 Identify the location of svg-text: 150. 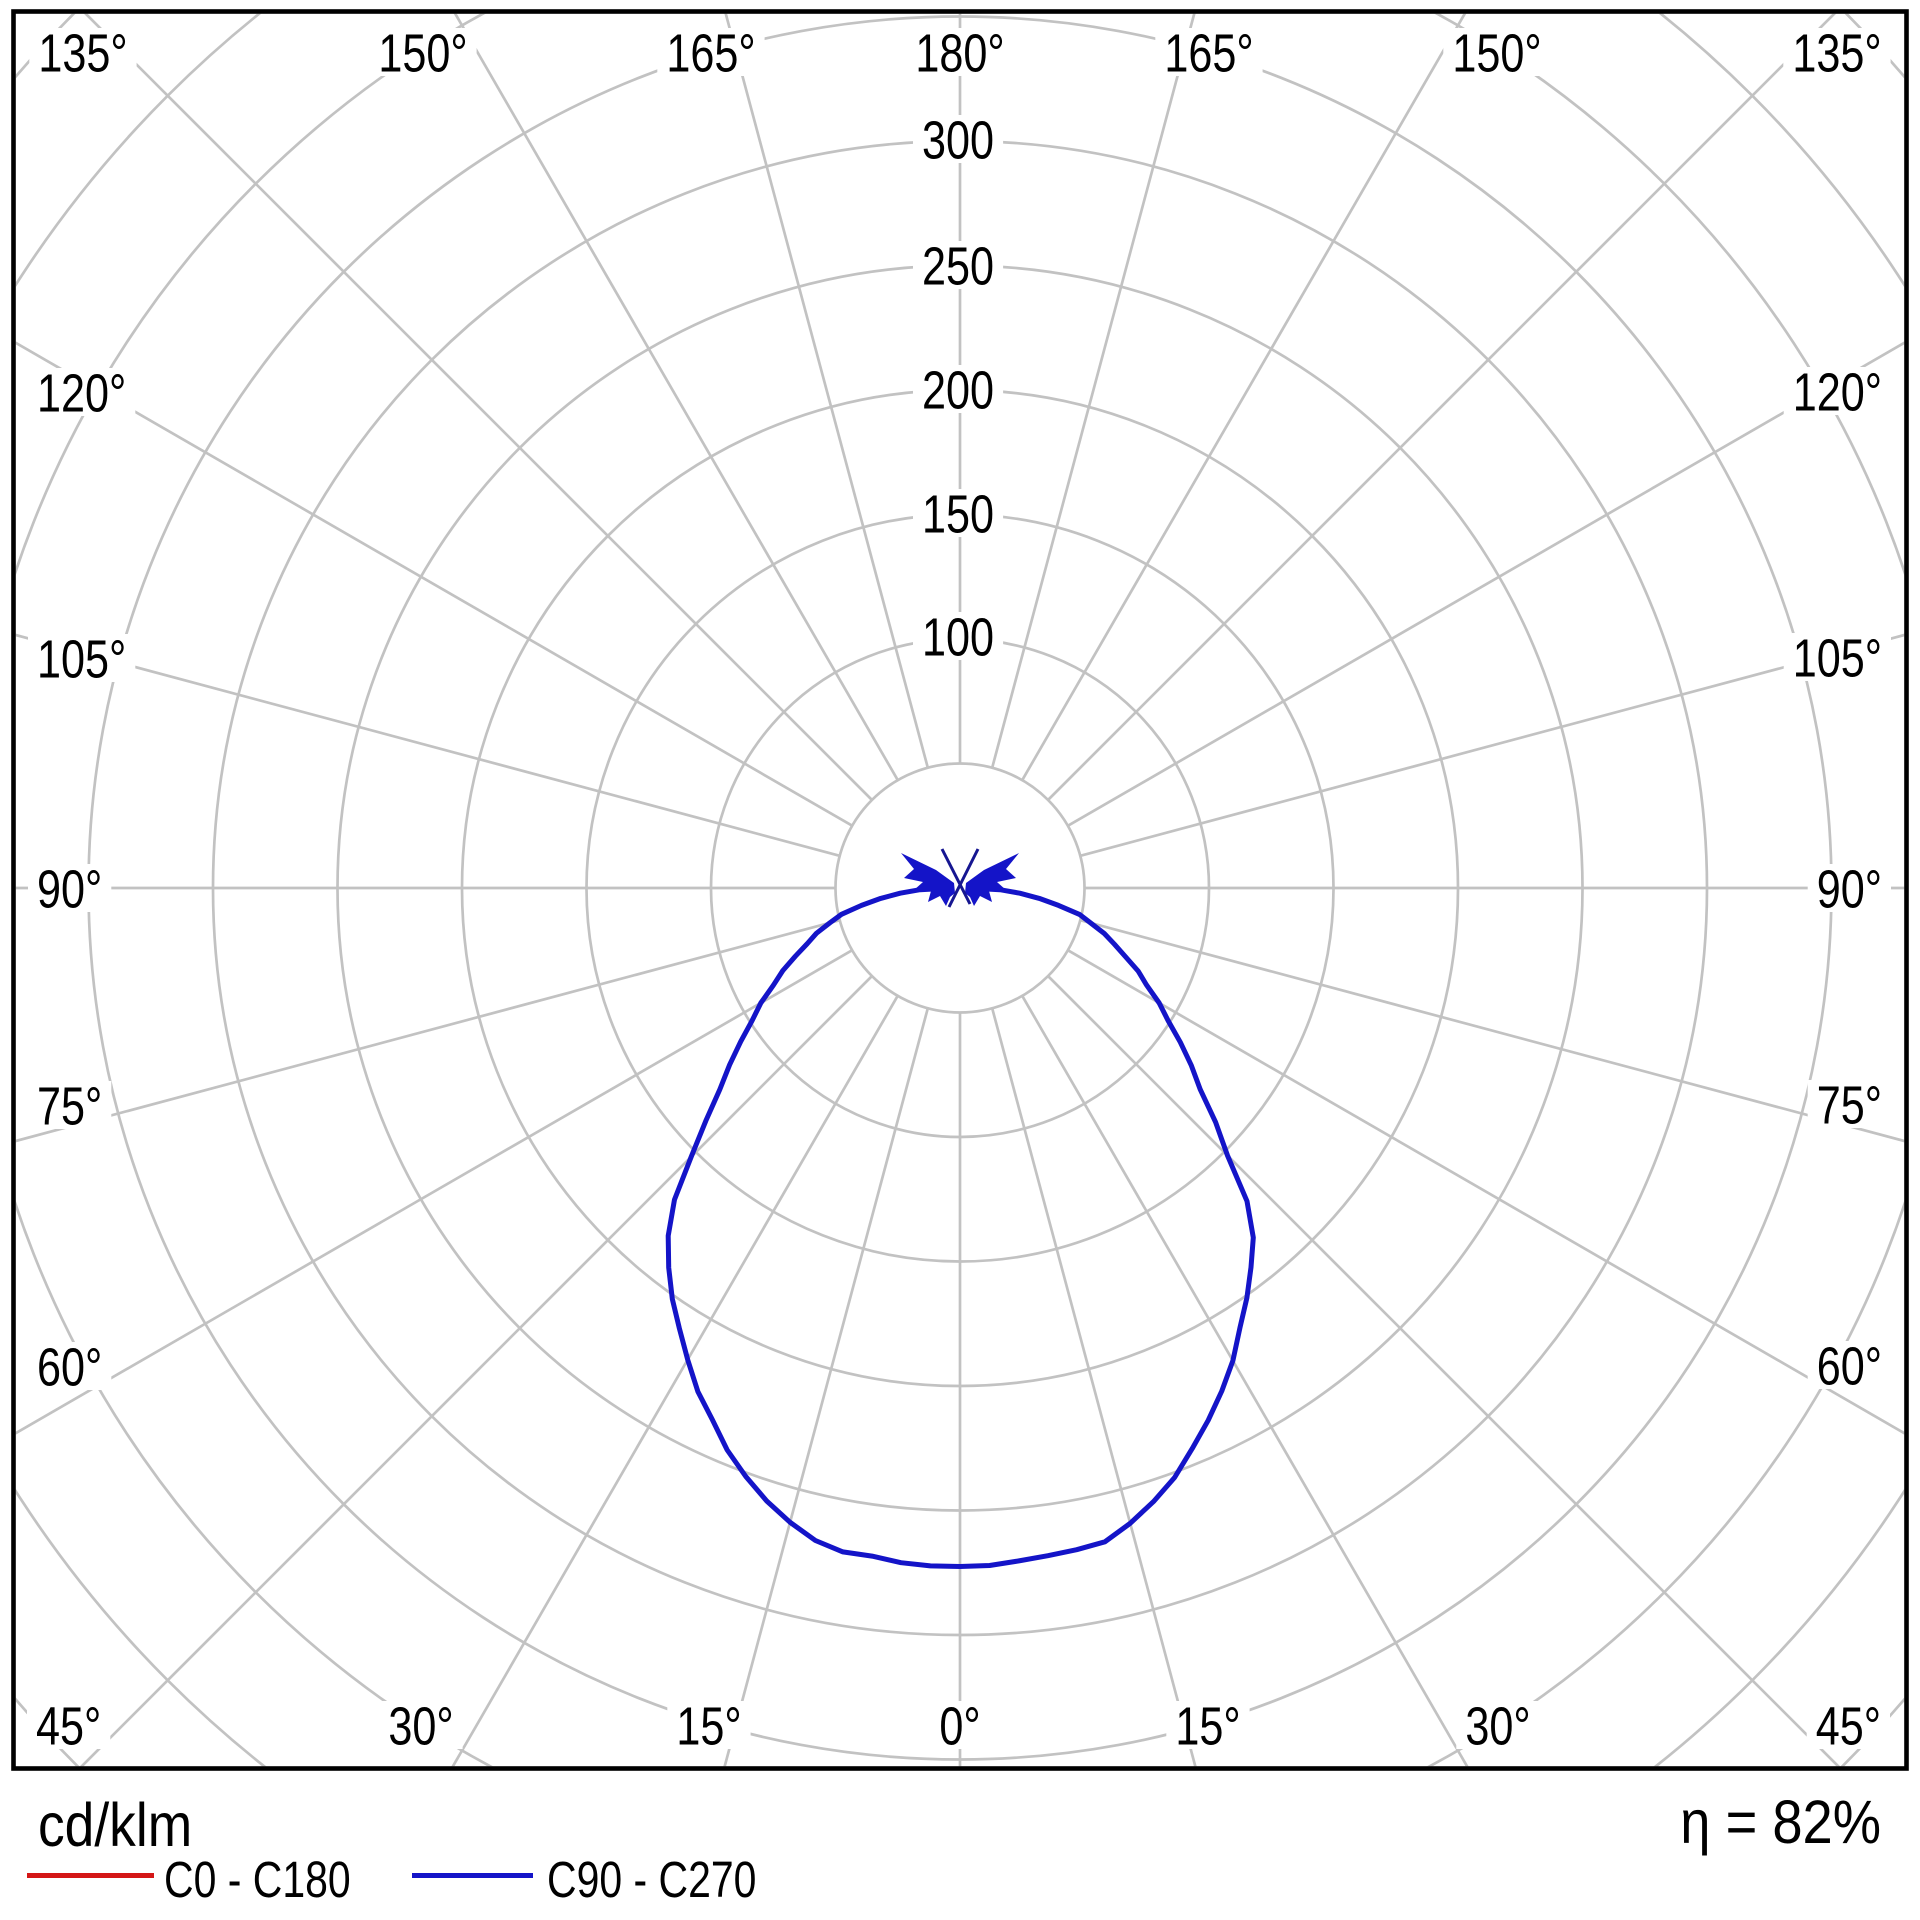
(958, 515).